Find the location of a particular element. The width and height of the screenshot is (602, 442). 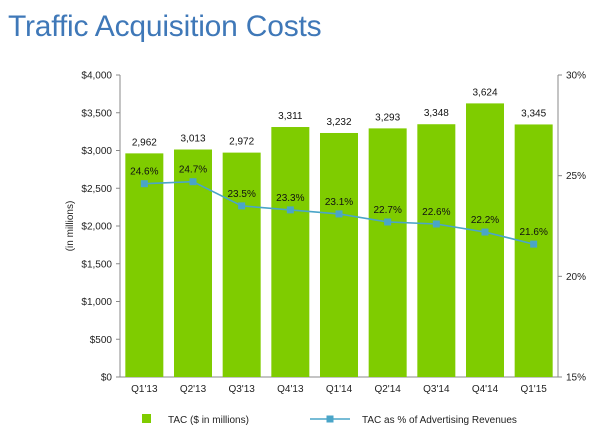

left-tick-label: $1,500 is located at coordinates (96, 264).